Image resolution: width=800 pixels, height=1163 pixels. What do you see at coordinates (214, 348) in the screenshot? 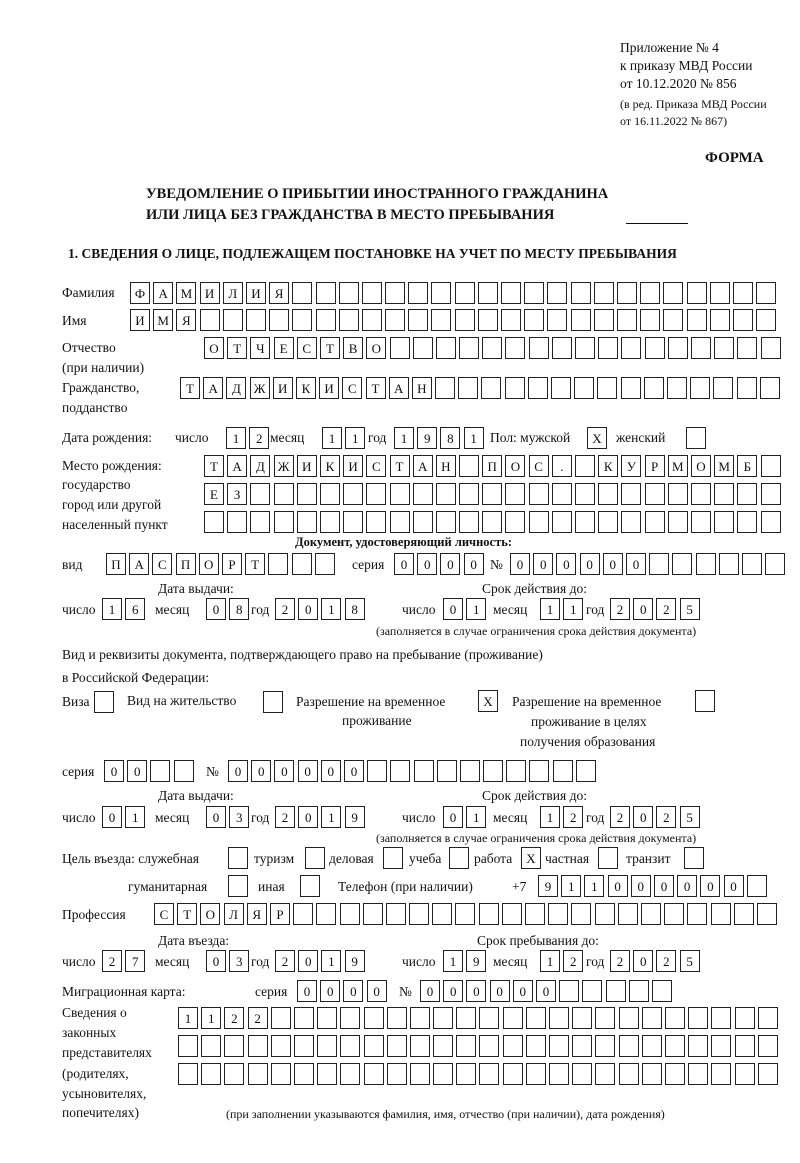
I see `char-cell: О` at bounding box center [214, 348].